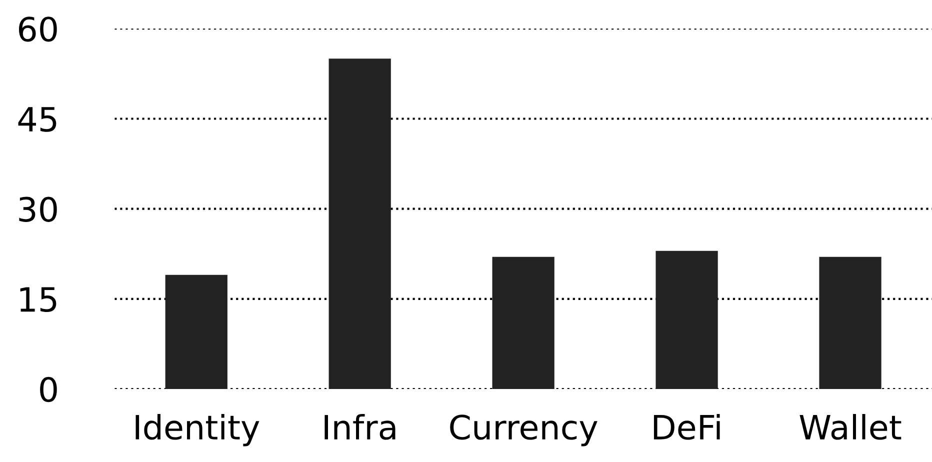 Image resolution: width=932 pixels, height=462 pixels. What do you see at coordinates (38, 299) in the screenshot?
I see `y-tick-label: 15` at bounding box center [38, 299].